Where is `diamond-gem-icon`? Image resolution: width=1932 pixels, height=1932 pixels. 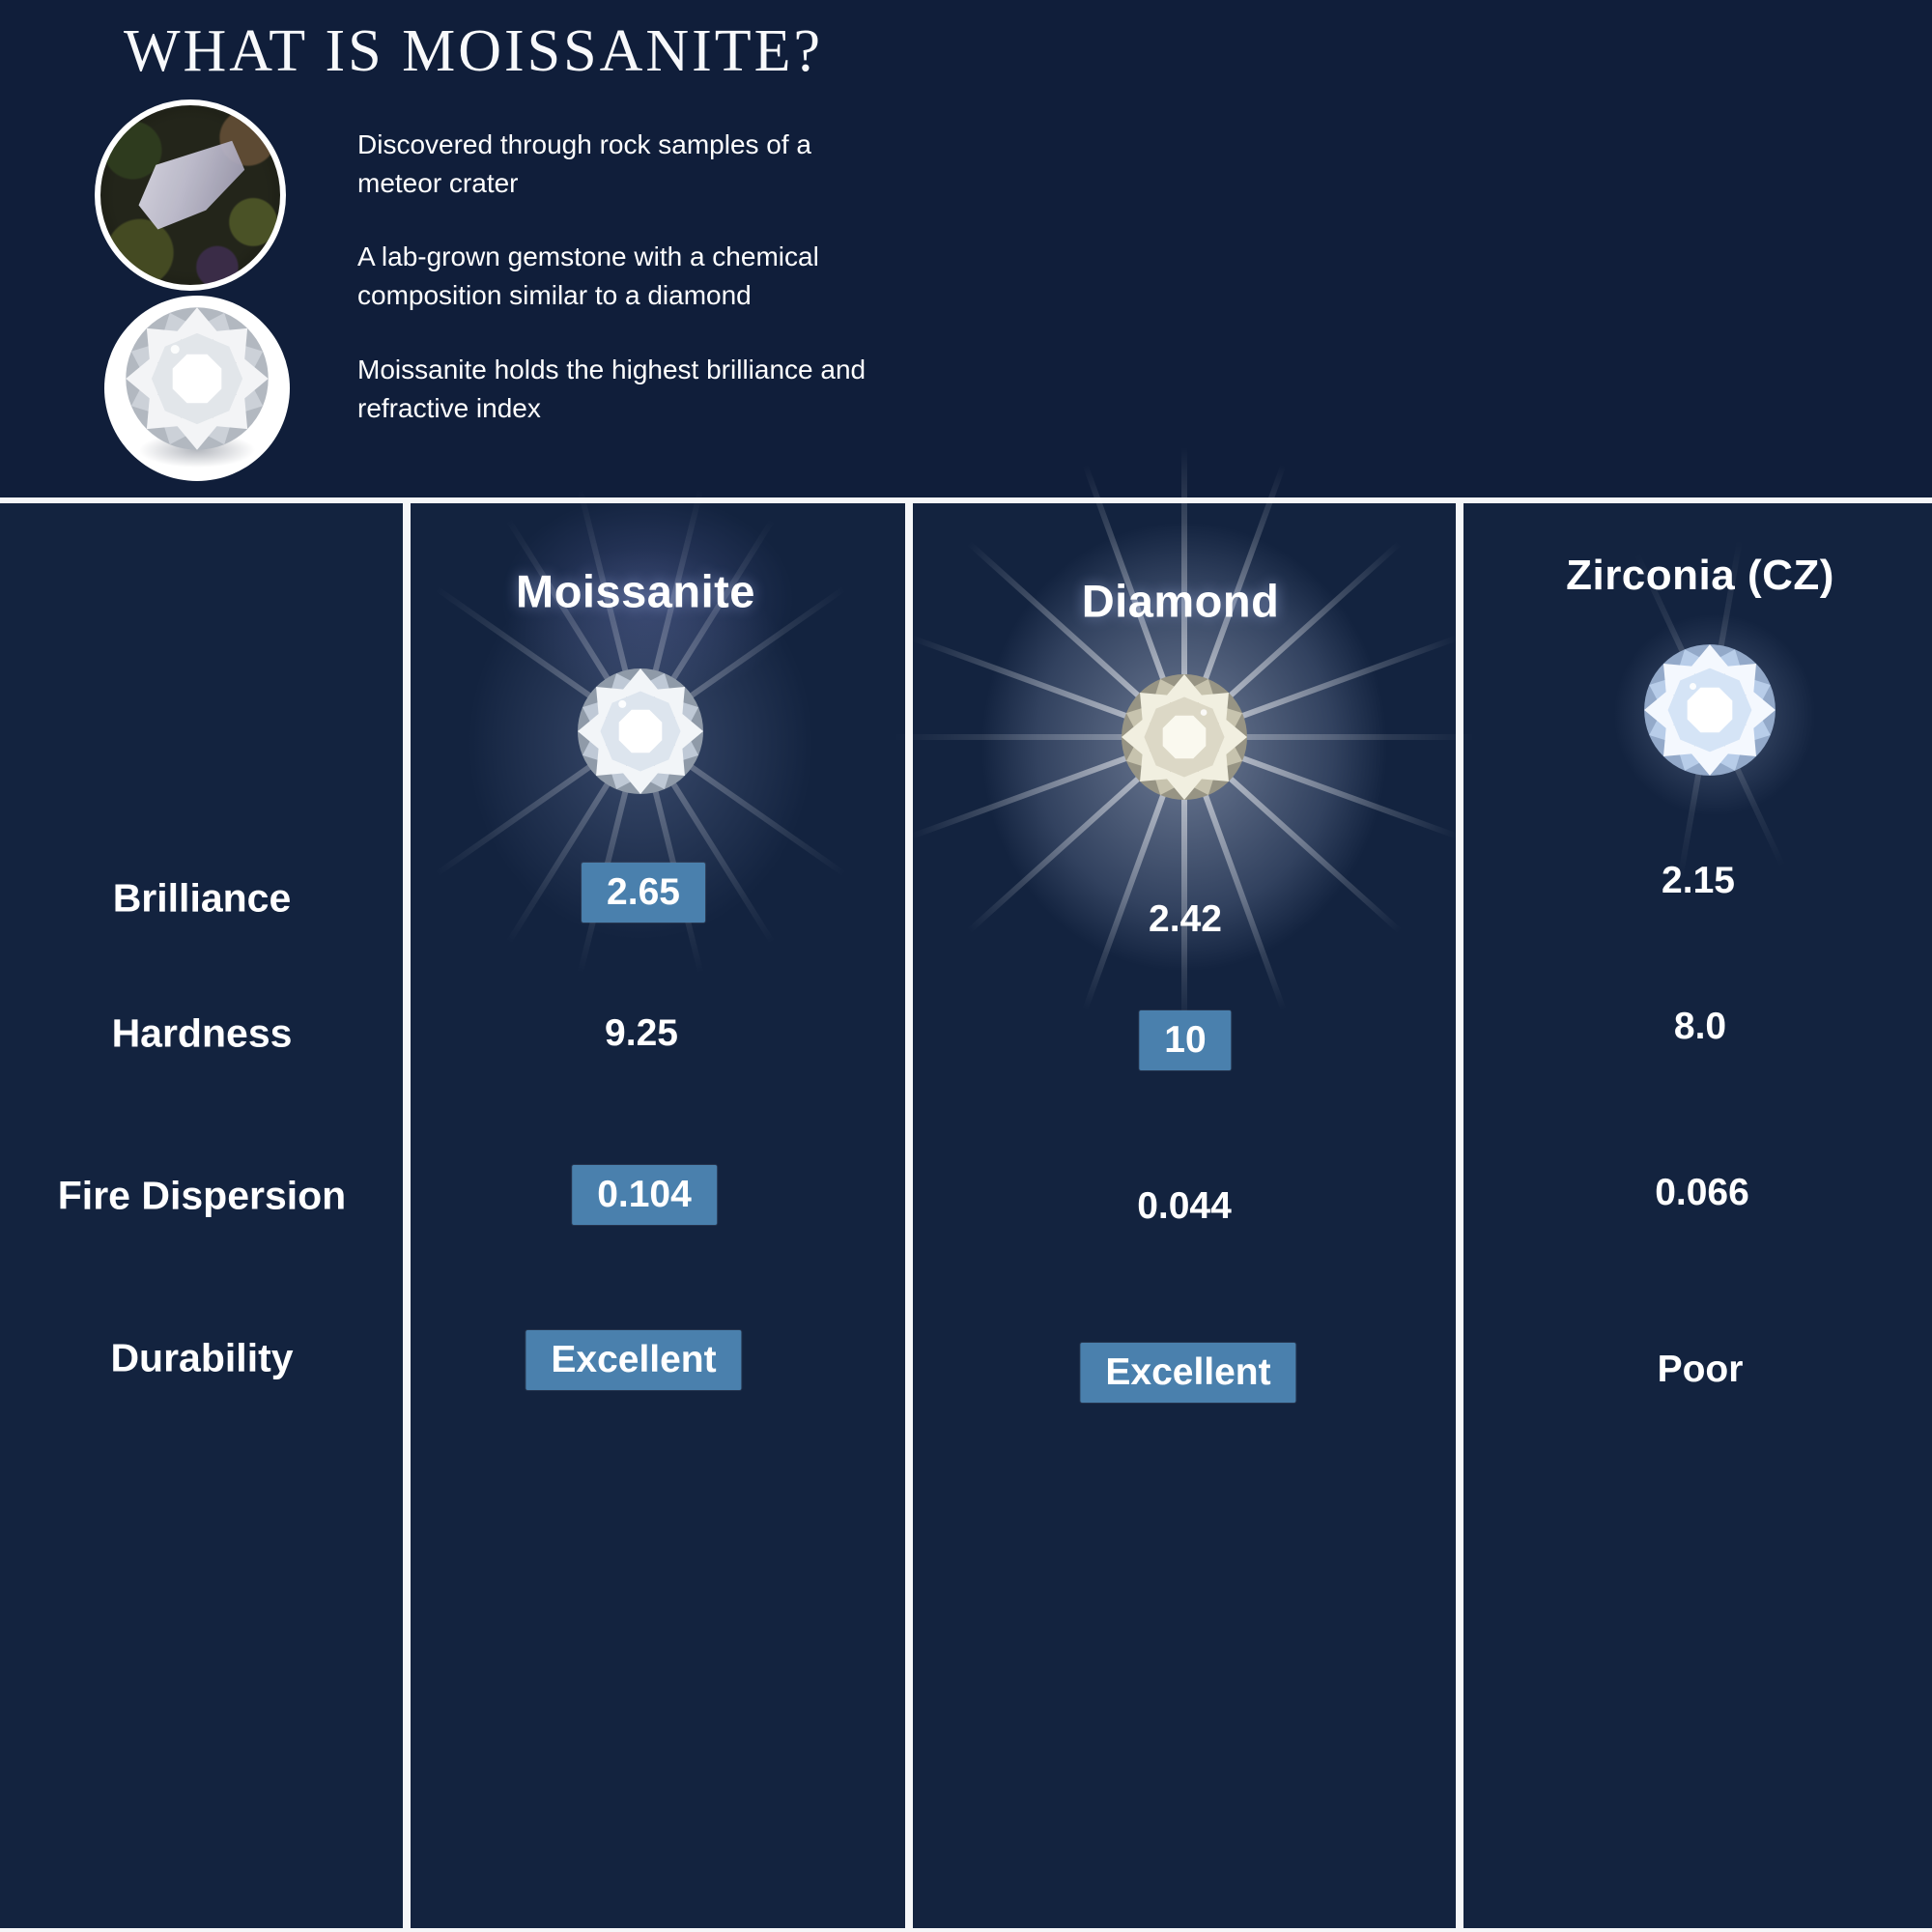 diamond-gem-icon is located at coordinates (1184, 737).